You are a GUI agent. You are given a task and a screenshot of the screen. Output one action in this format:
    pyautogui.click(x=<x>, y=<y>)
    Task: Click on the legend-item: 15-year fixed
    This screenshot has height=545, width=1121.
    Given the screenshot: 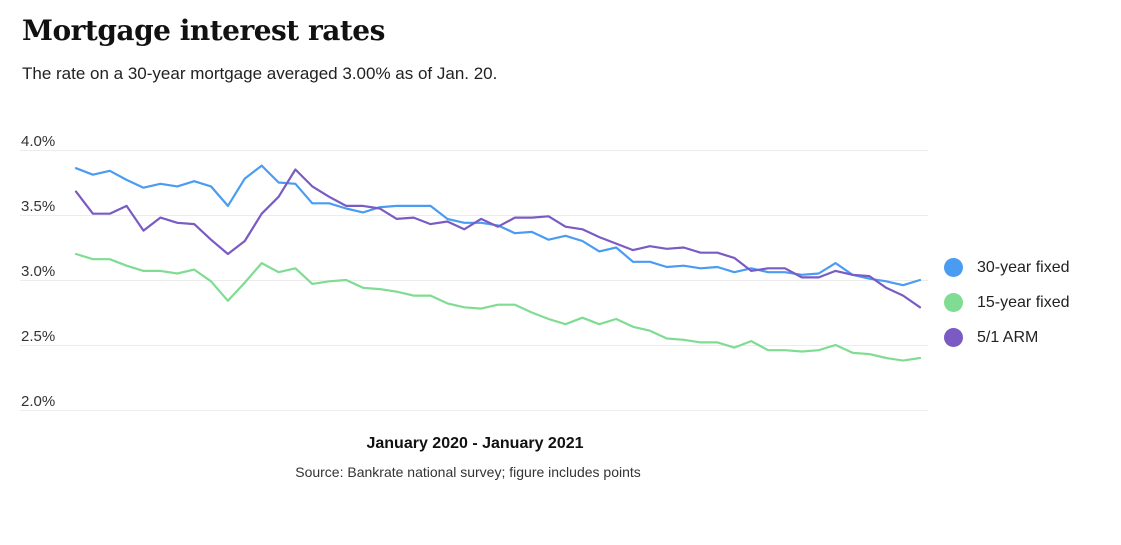 What is the action you would take?
    pyautogui.click(x=1007, y=302)
    